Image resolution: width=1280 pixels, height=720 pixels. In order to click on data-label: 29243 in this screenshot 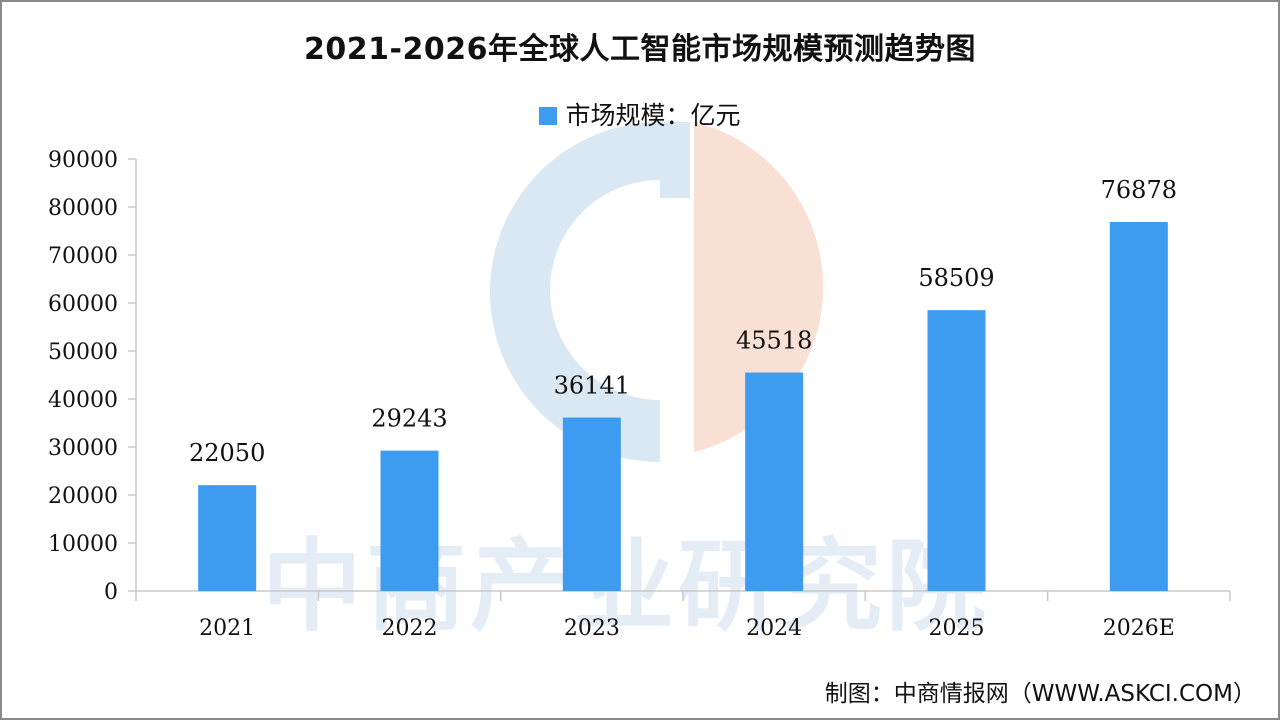, I will do `click(409, 419)`.